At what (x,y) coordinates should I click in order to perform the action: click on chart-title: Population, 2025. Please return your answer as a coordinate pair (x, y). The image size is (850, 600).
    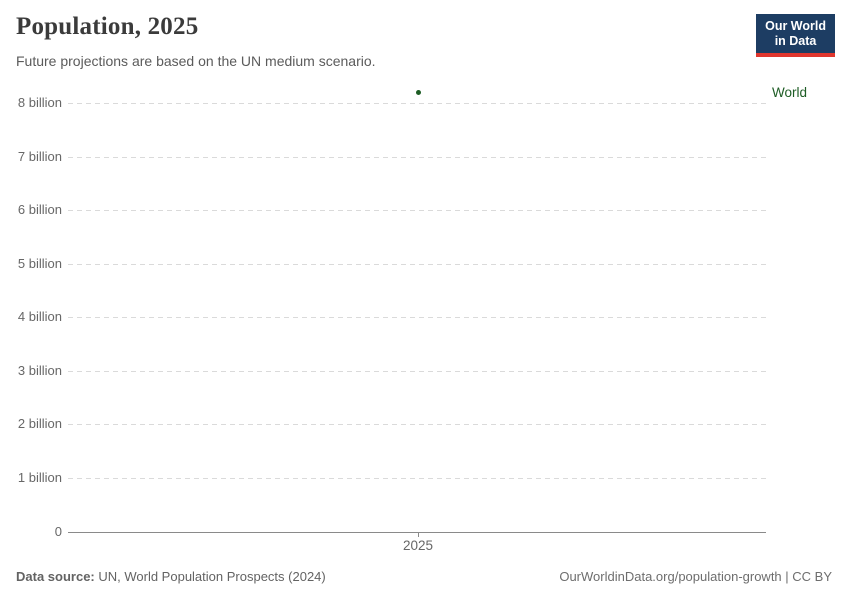
    Looking at the image, I should click on (107, 26).